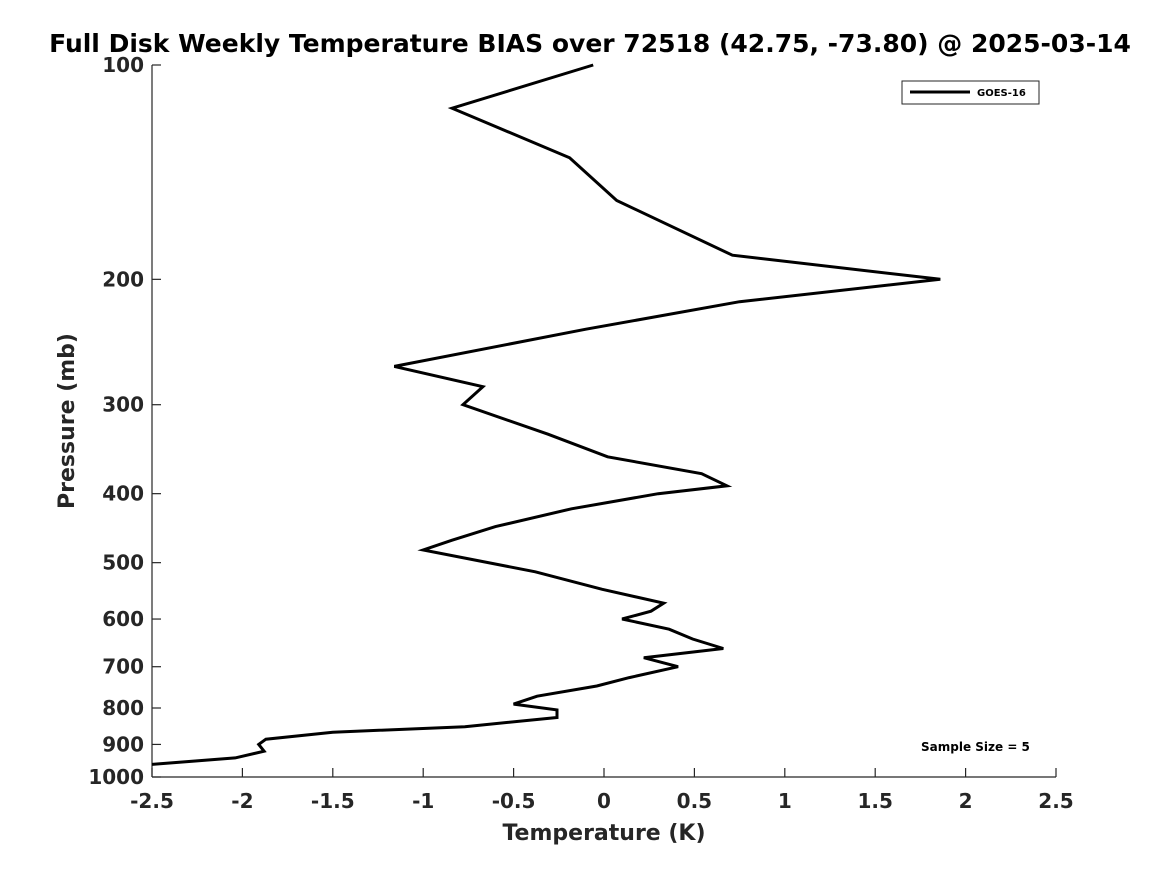  I want to click on legend: GOES-16, so click(970, 92).